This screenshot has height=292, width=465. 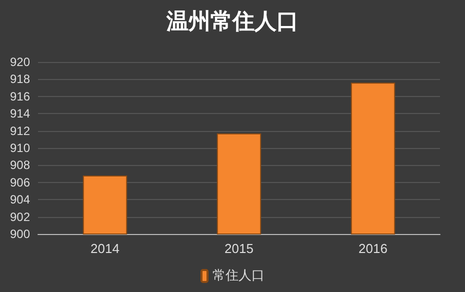 What do you see at coordinates (20, 96) in the screenshot?
I see `y-tick-label: 916` at bounding box center [20, 96].